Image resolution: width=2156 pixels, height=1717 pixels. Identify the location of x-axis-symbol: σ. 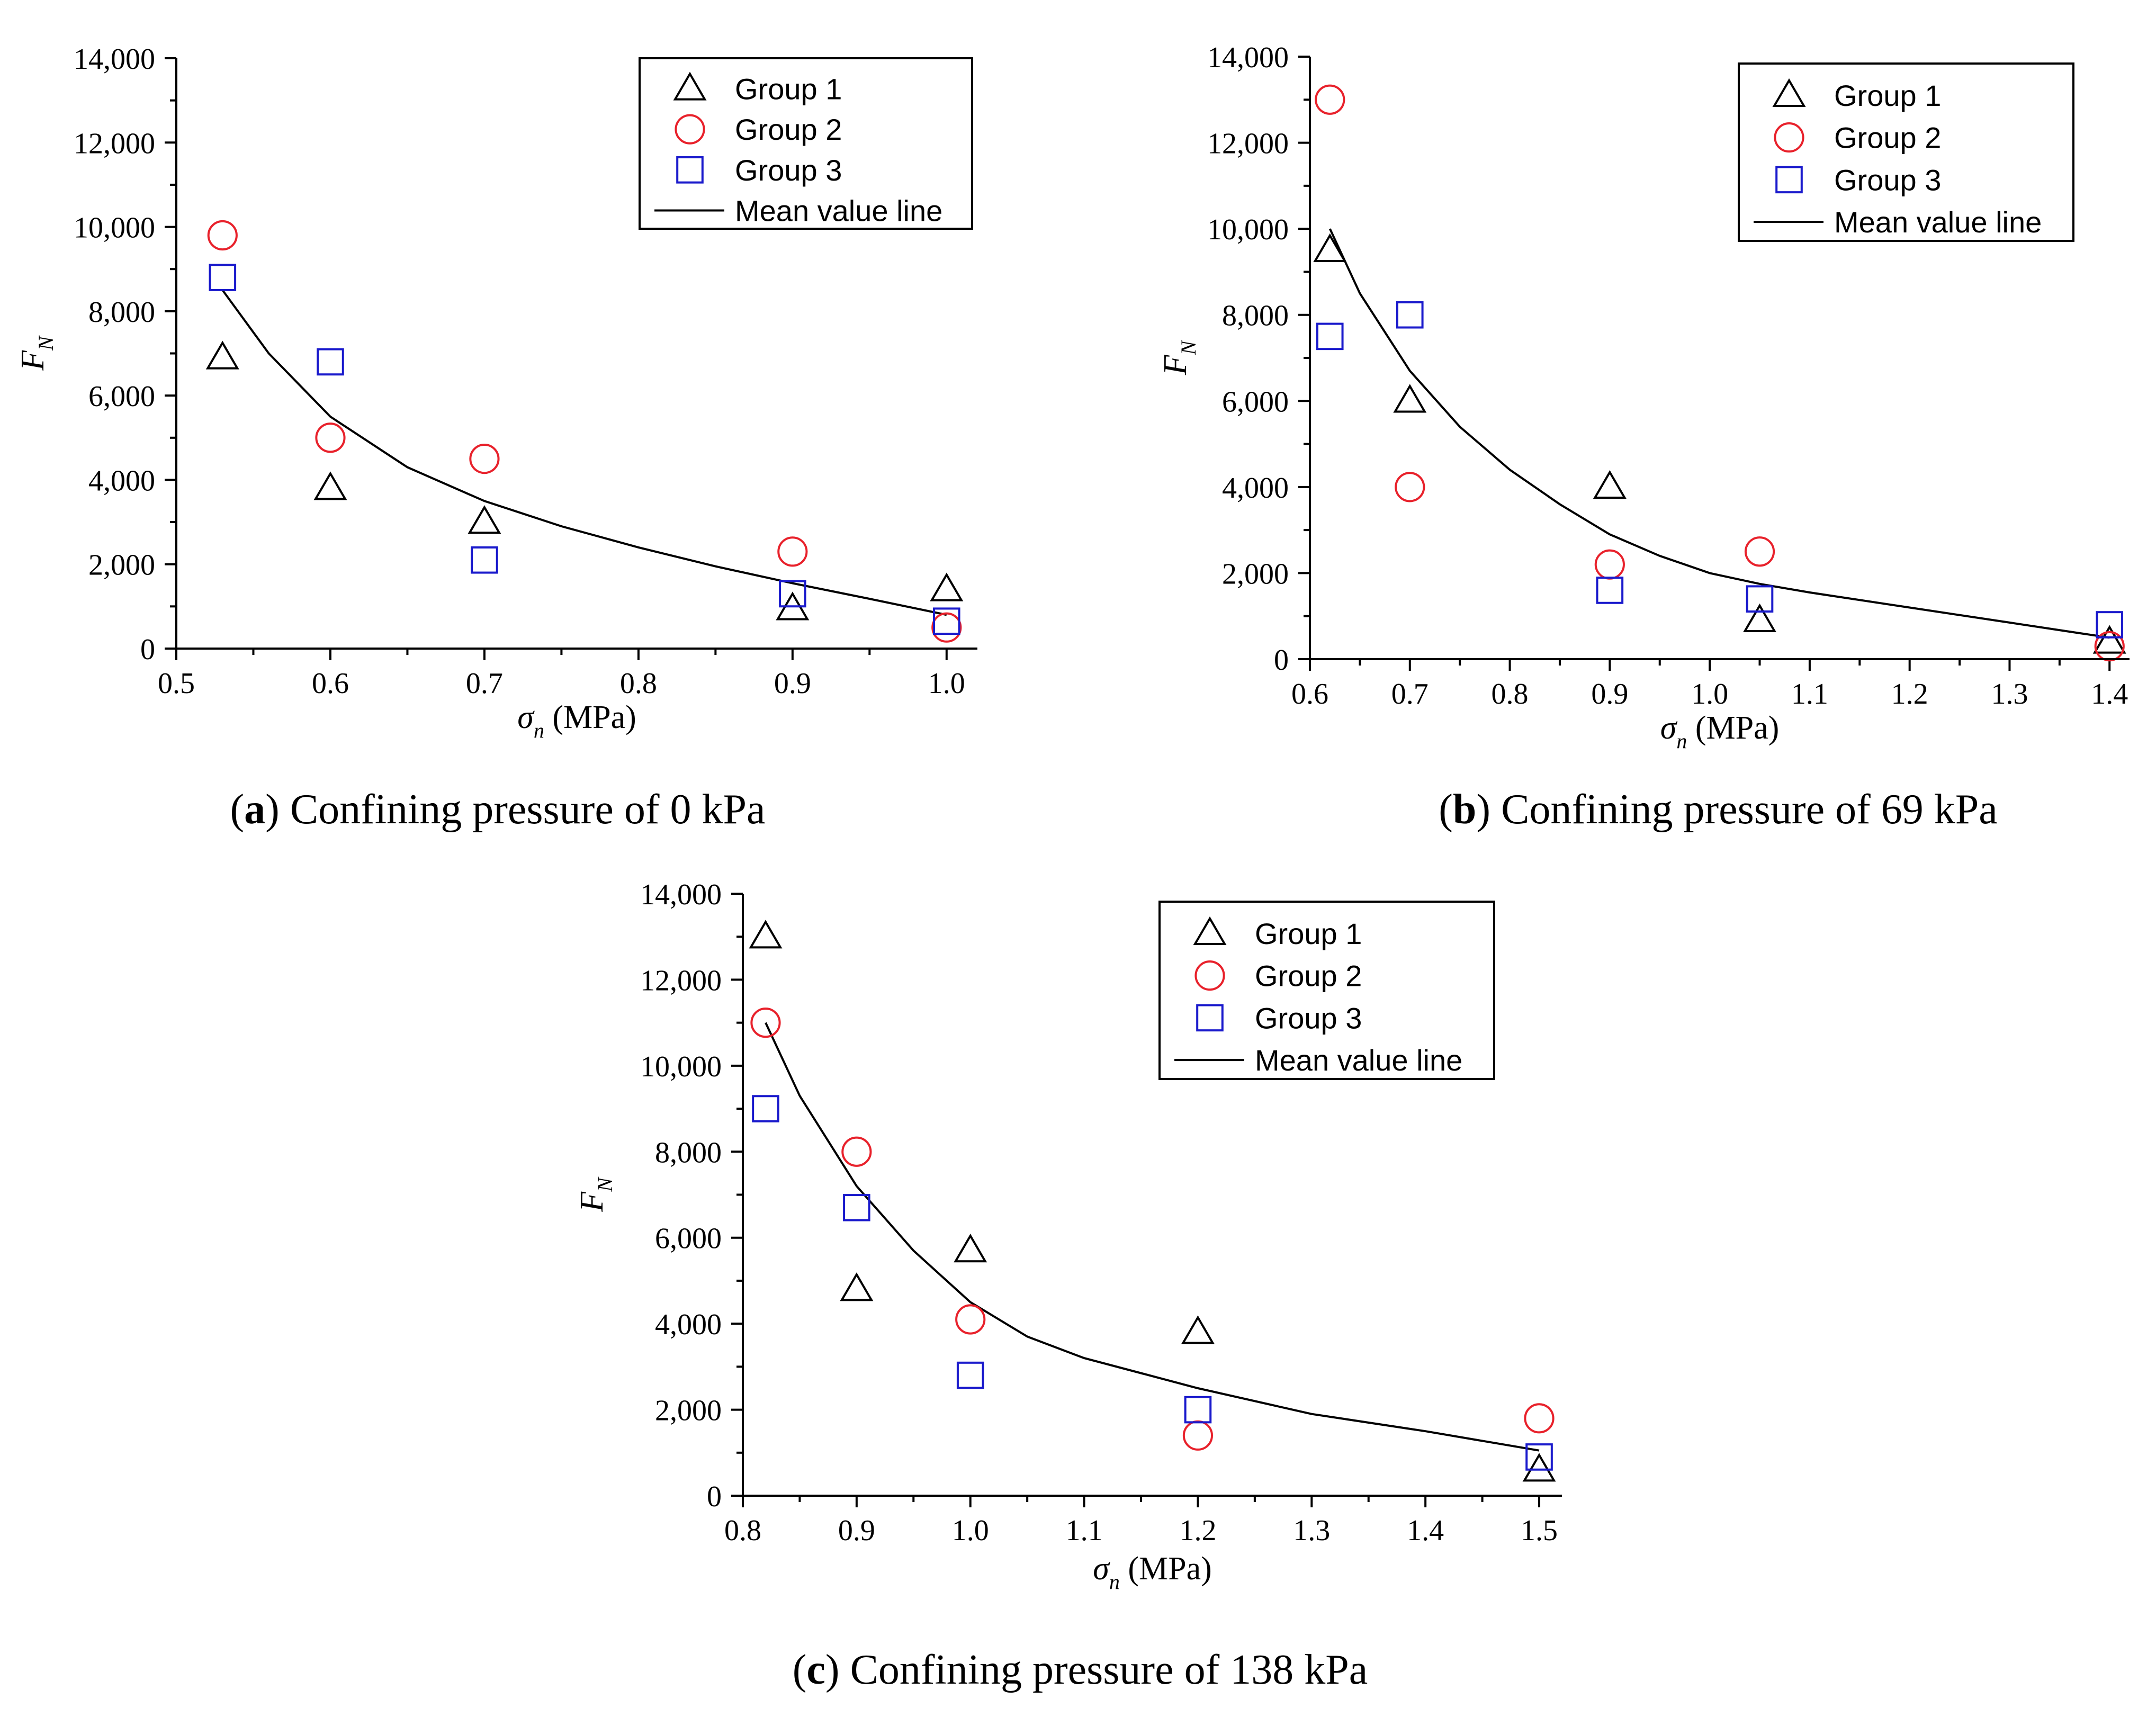
(526, 717).